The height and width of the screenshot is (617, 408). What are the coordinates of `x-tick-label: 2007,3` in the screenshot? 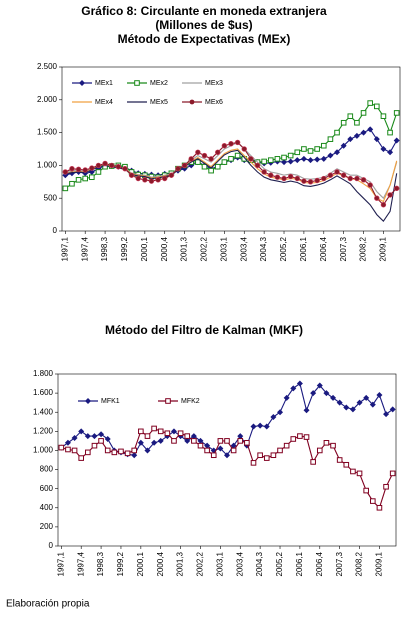 It's located at (339, 563).